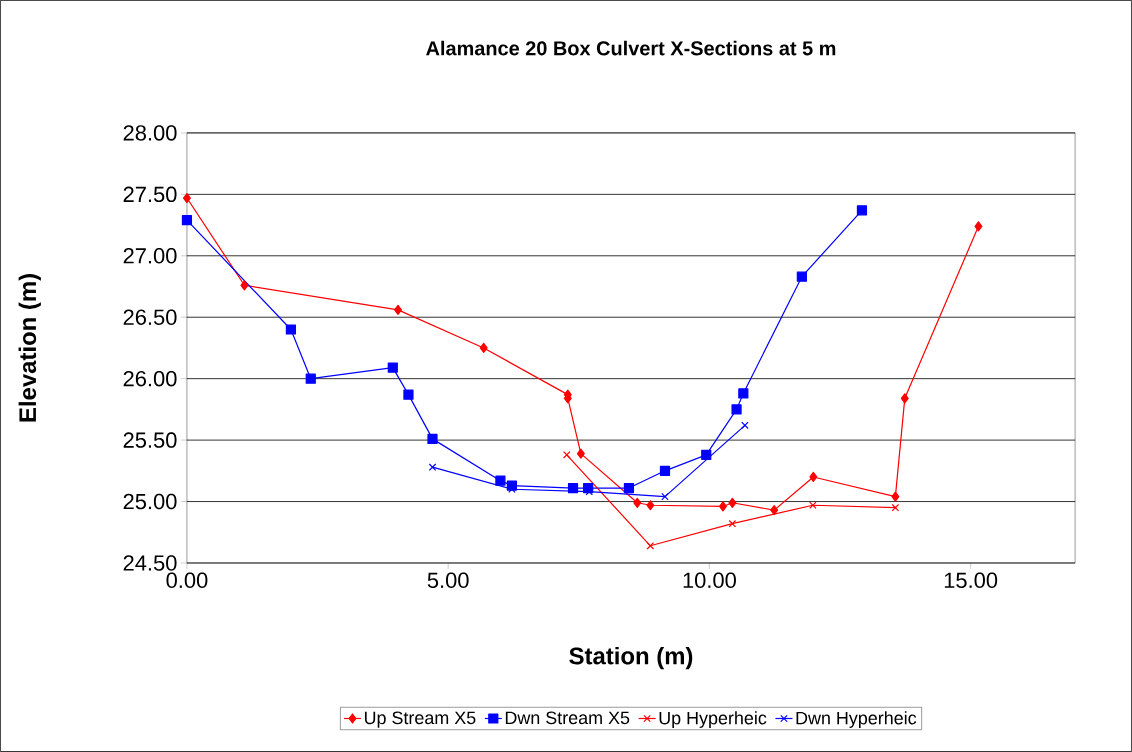 The image size is (1132, 752). Describe the element at coordinates (150, 440) in the screenshot. I see `y-tick-label: 25.50` at that location.